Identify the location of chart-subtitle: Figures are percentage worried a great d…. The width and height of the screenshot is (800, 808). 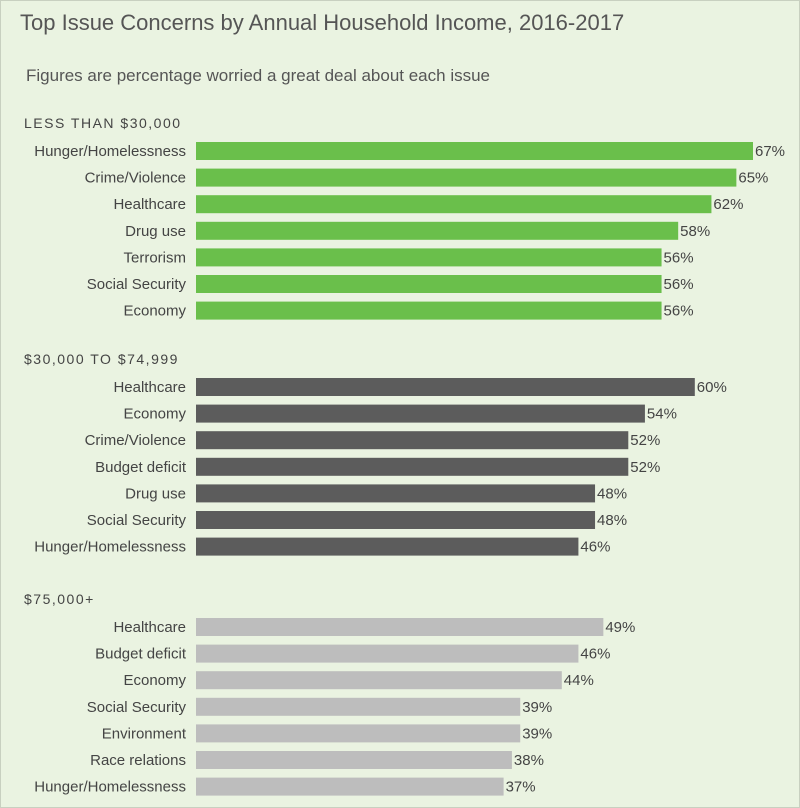
(258, 75).